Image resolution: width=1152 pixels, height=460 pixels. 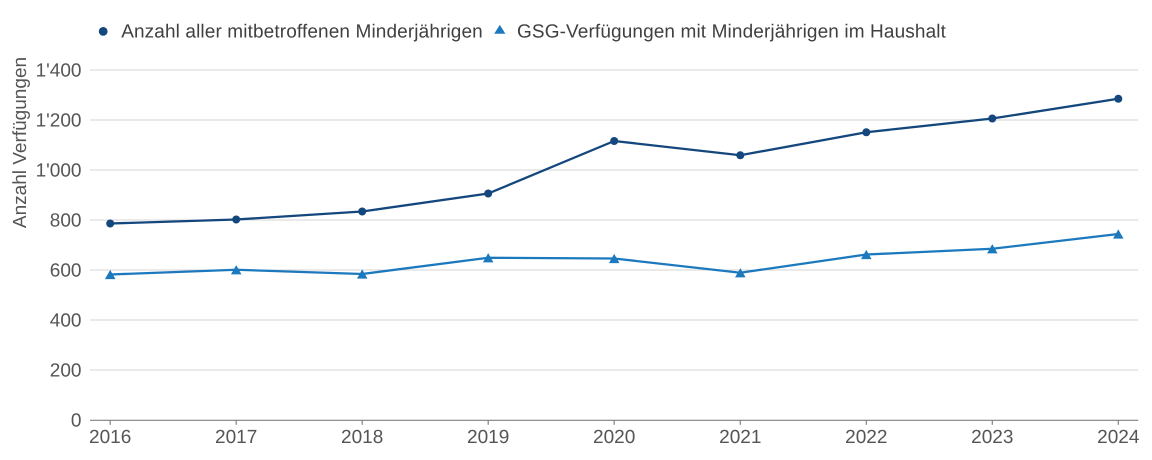 I want to click on svg-text: Anzahl Verfügungen, so click(x=20, y=142).